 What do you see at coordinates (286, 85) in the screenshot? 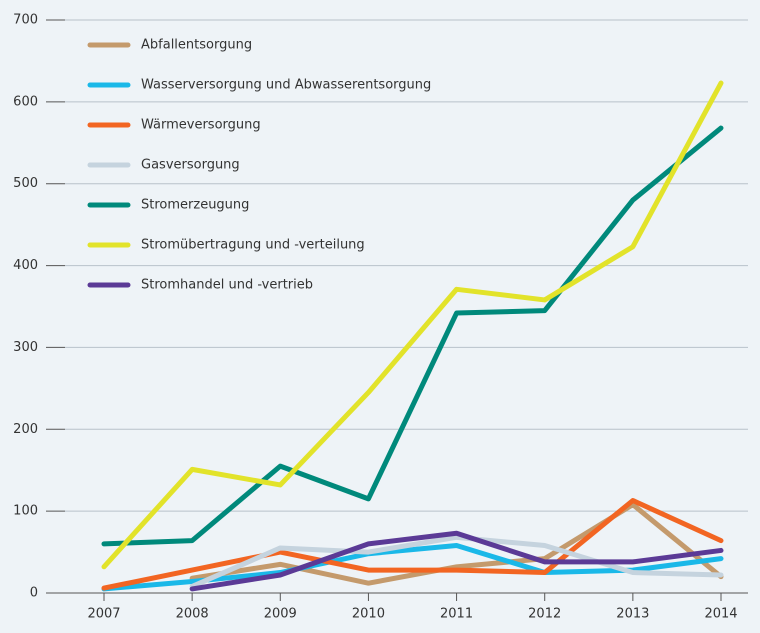
I see `legend-label: Wasserversorgung und Abwasserentsorgung` at bounding box center [286, 85].